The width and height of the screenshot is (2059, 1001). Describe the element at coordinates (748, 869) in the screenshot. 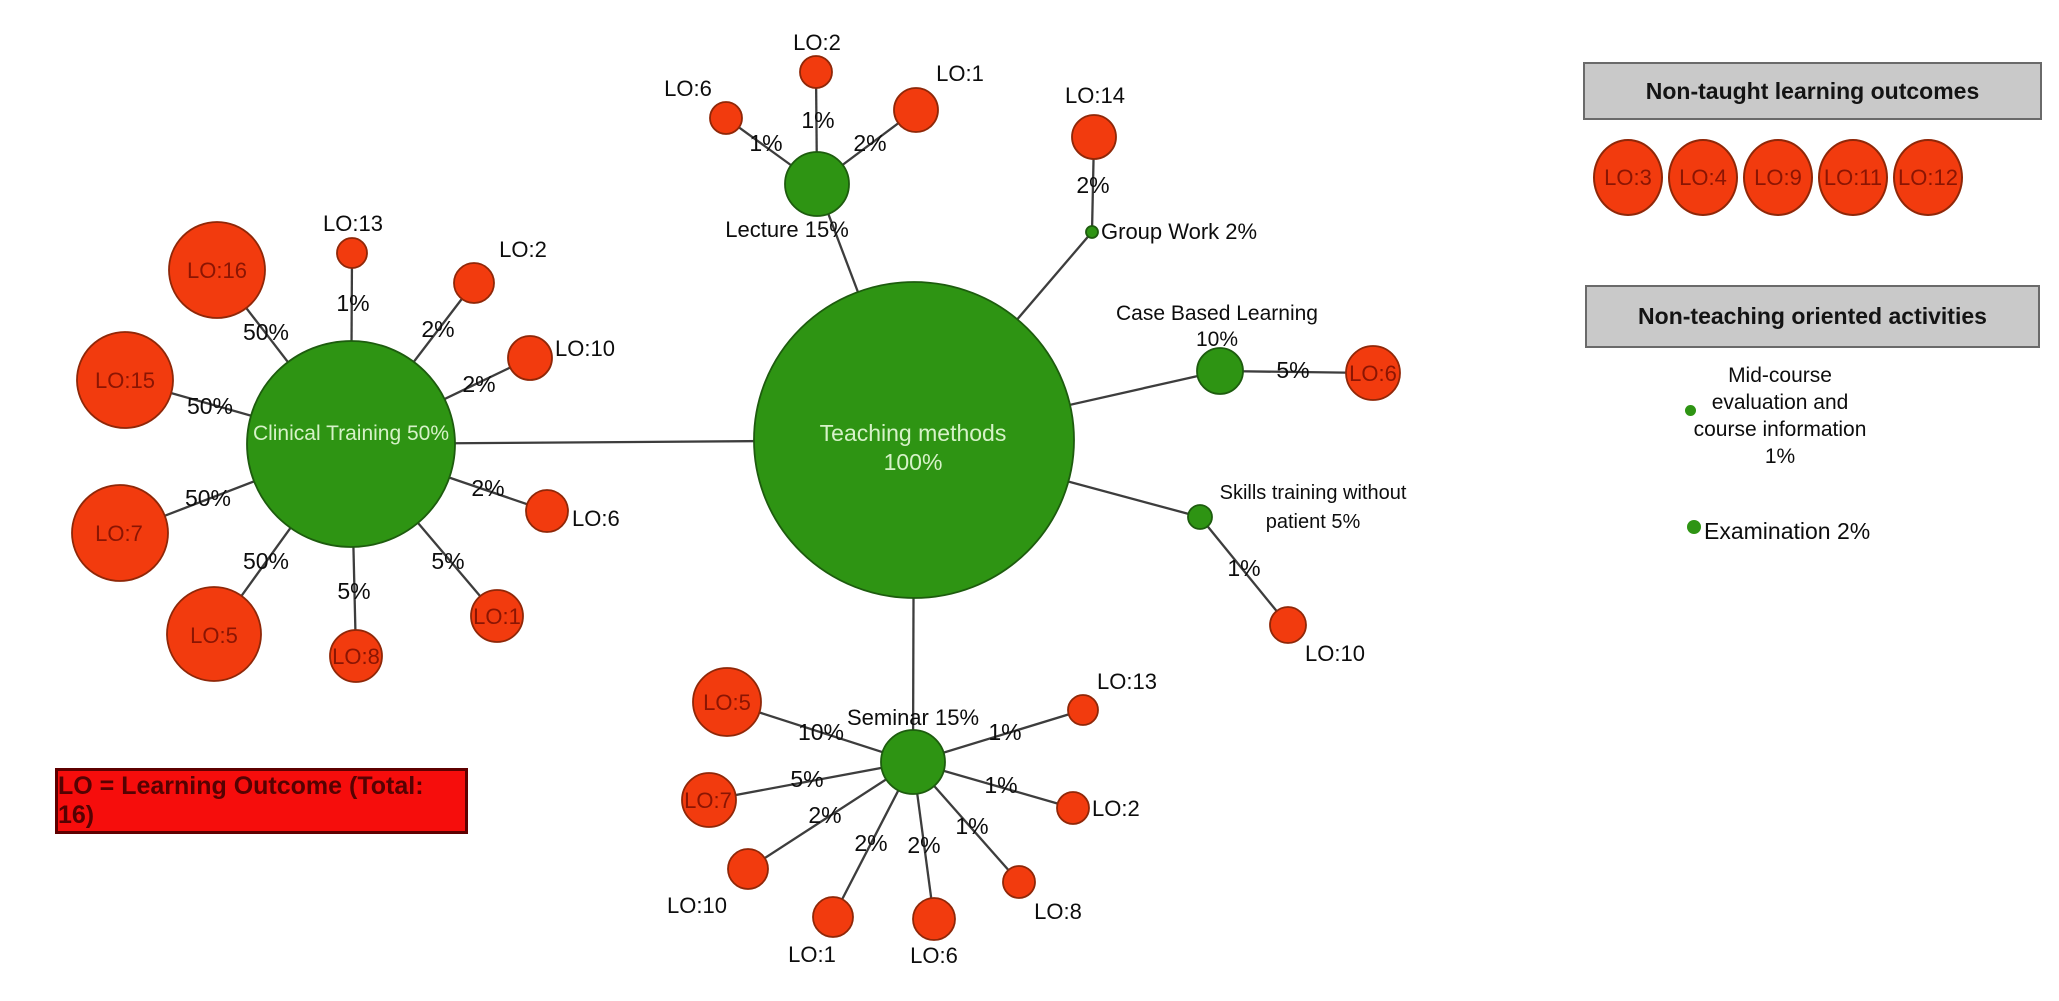

I see `node-lo10-seminar` at that location.